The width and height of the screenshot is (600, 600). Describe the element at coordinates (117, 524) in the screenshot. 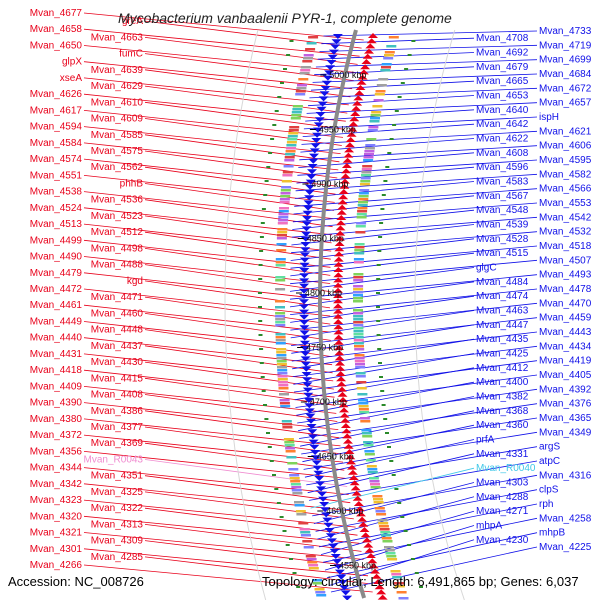

I see `left-gene-label: Mvan_4313` at that location.